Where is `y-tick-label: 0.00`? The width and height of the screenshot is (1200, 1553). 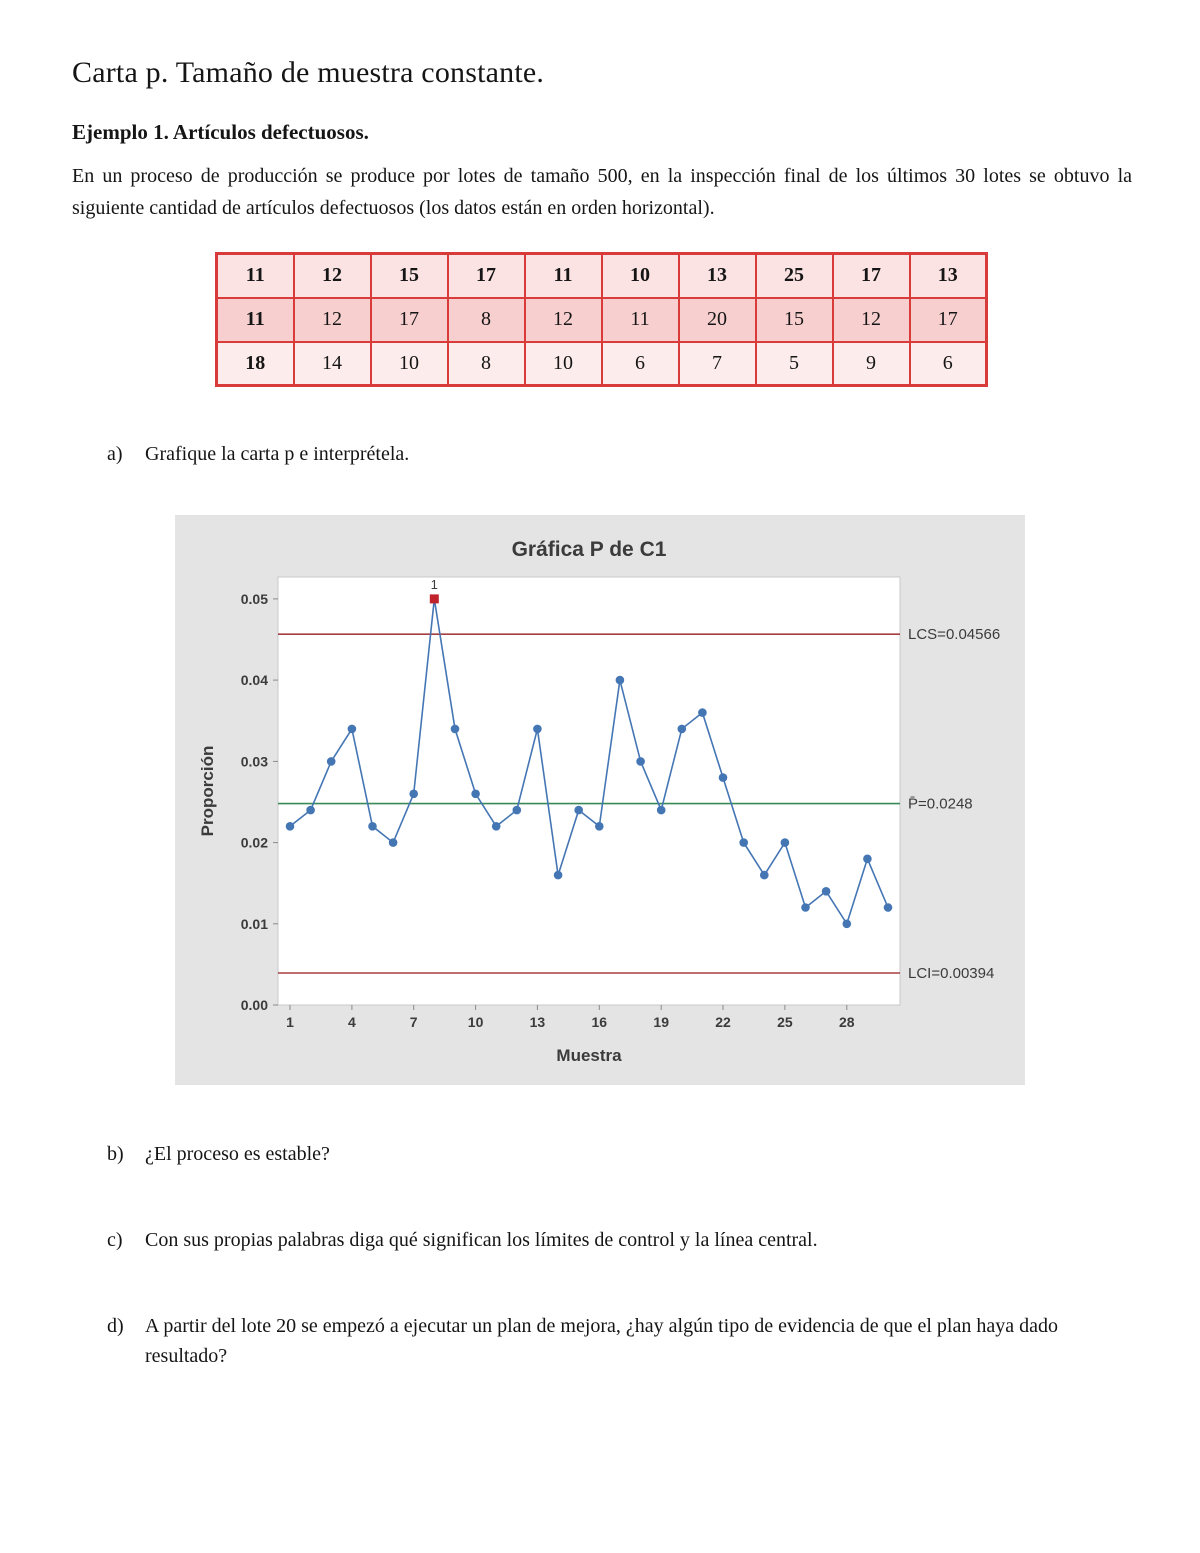
y-tick-label: 0.00 is located at coordinates (254, 1005).